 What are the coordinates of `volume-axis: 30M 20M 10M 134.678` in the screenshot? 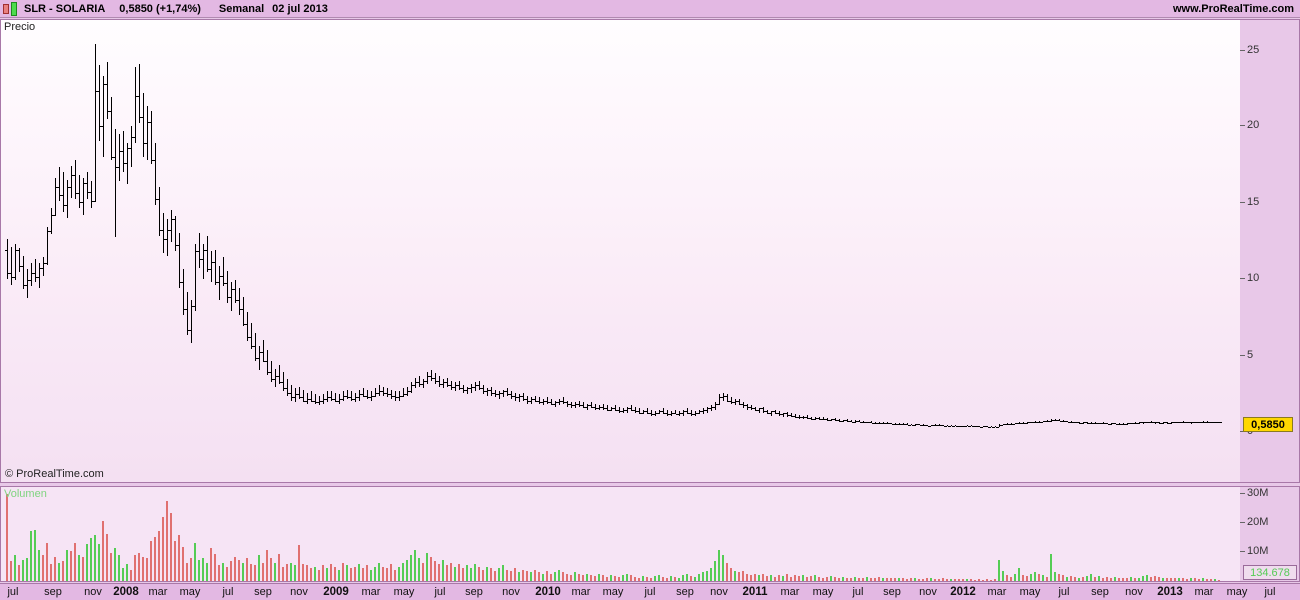 It's located at (1270, 534).